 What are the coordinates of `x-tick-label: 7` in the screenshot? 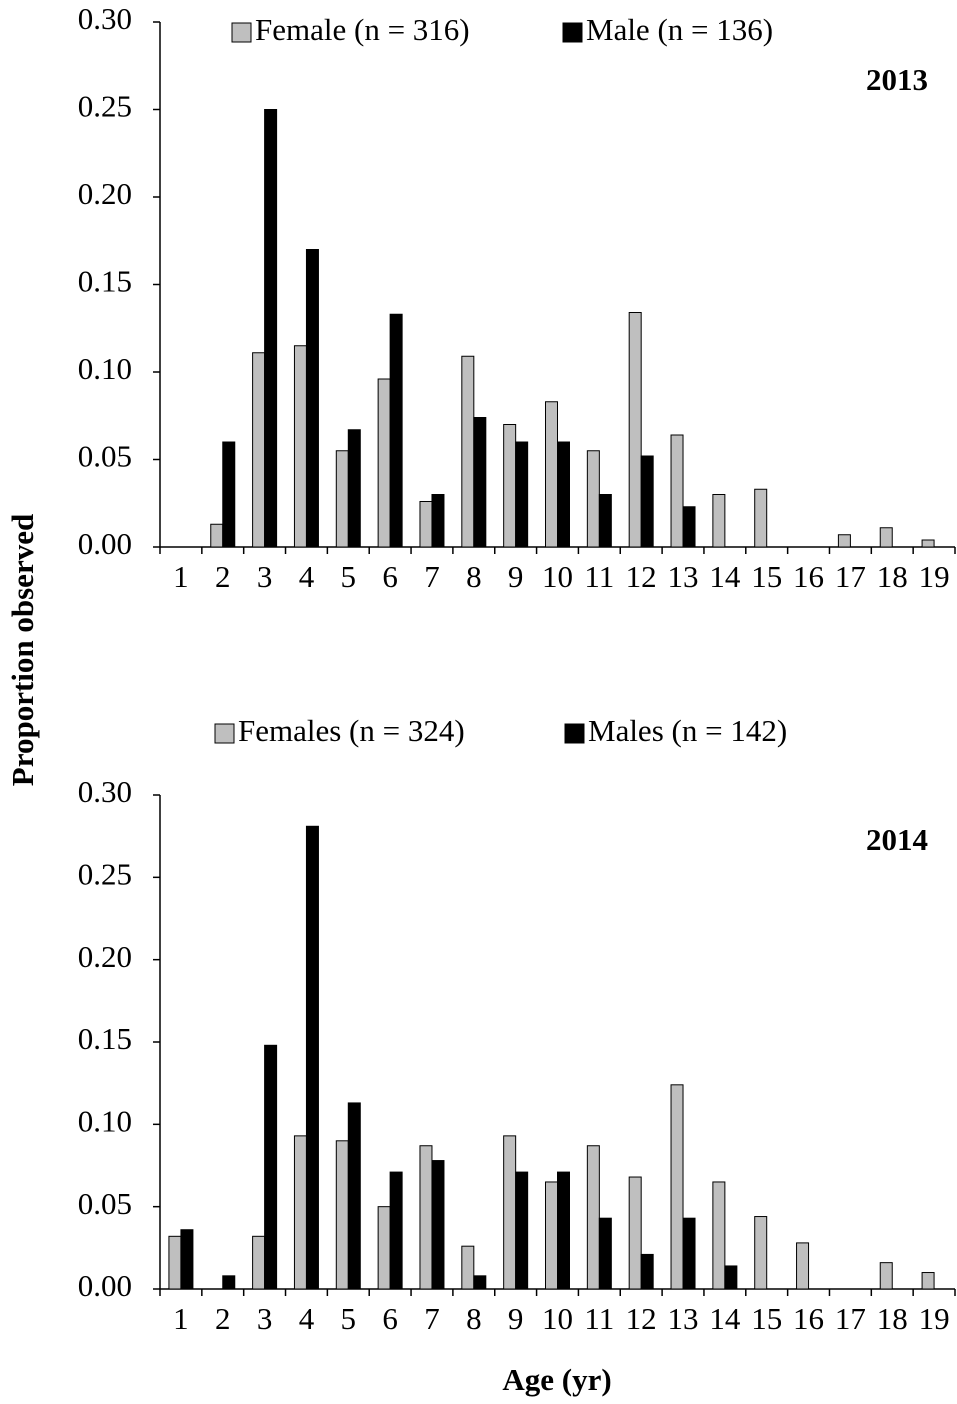 It's located at (432, 576).